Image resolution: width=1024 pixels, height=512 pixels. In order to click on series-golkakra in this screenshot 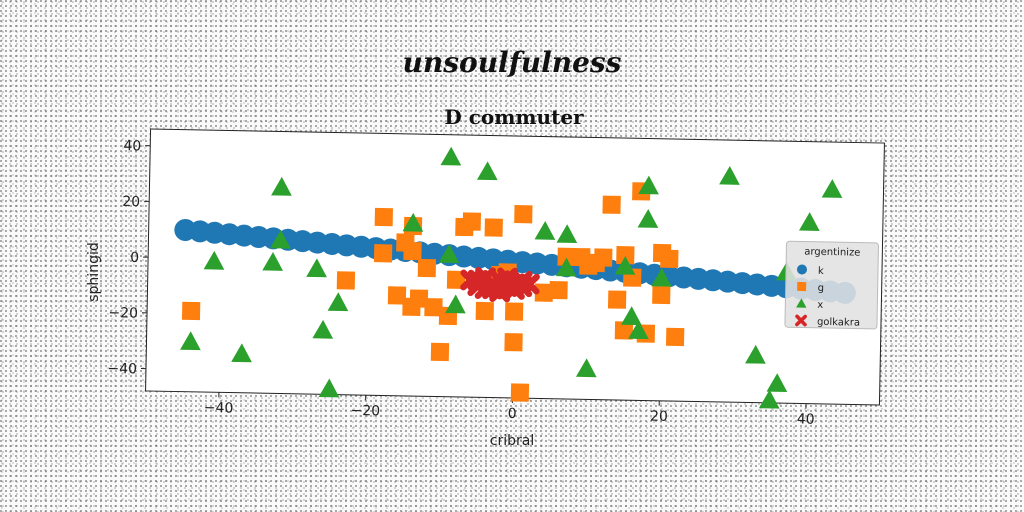, I will do `click(500, 285)`.